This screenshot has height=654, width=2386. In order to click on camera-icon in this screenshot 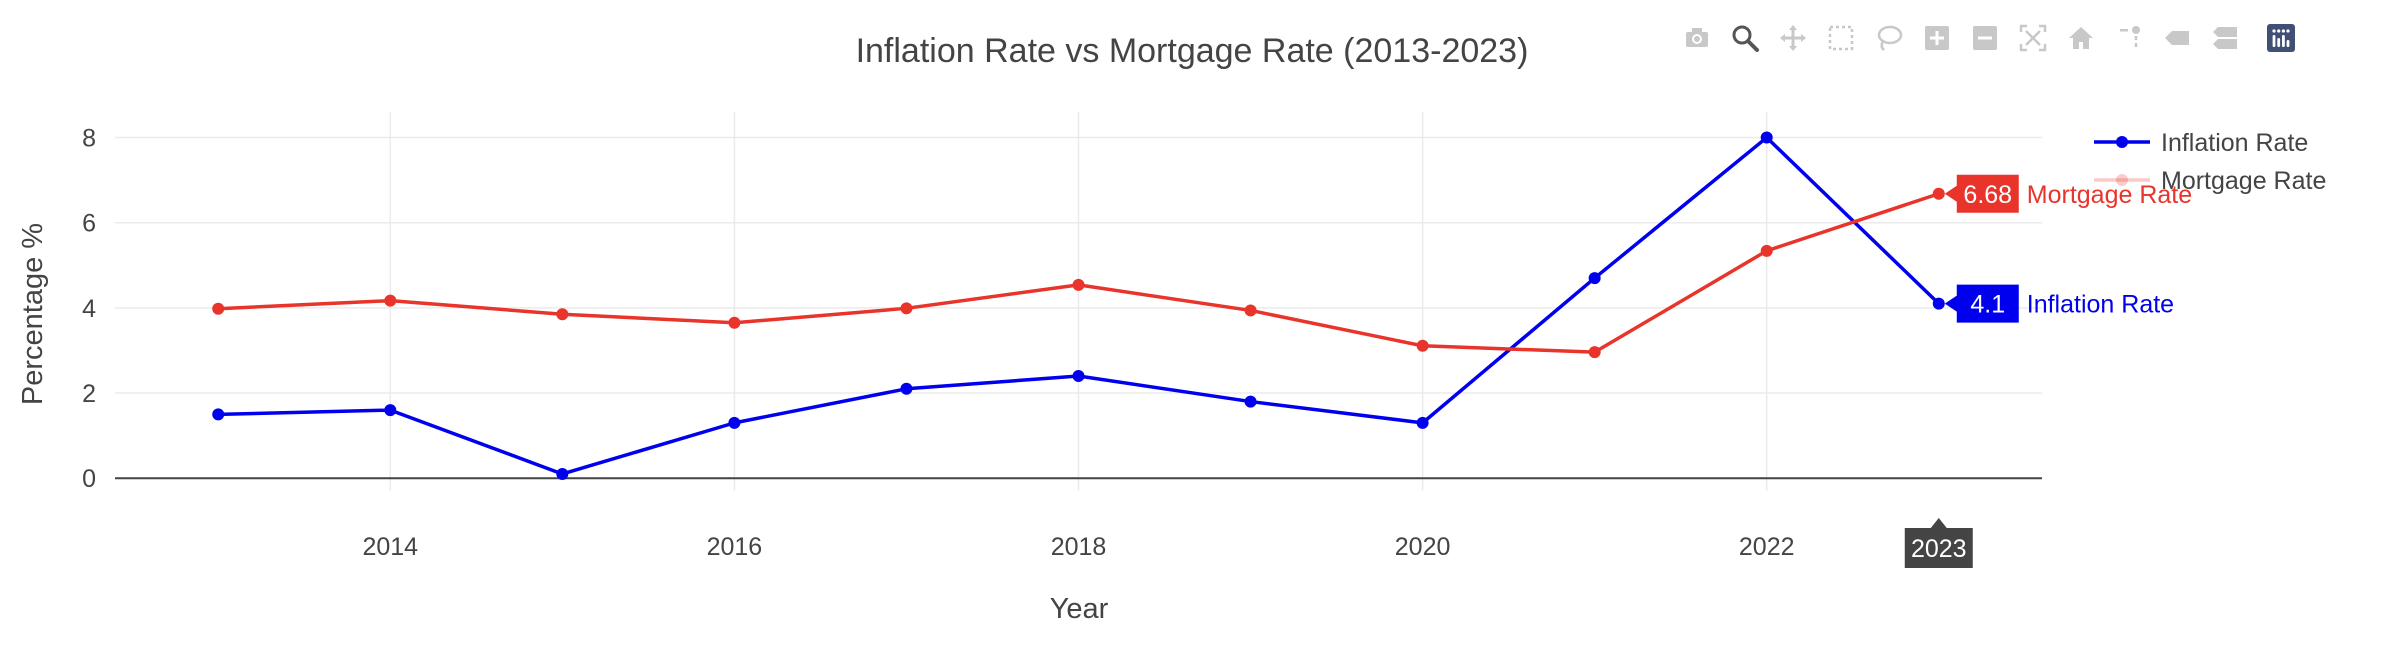, I will do `click(1697, 38)`.